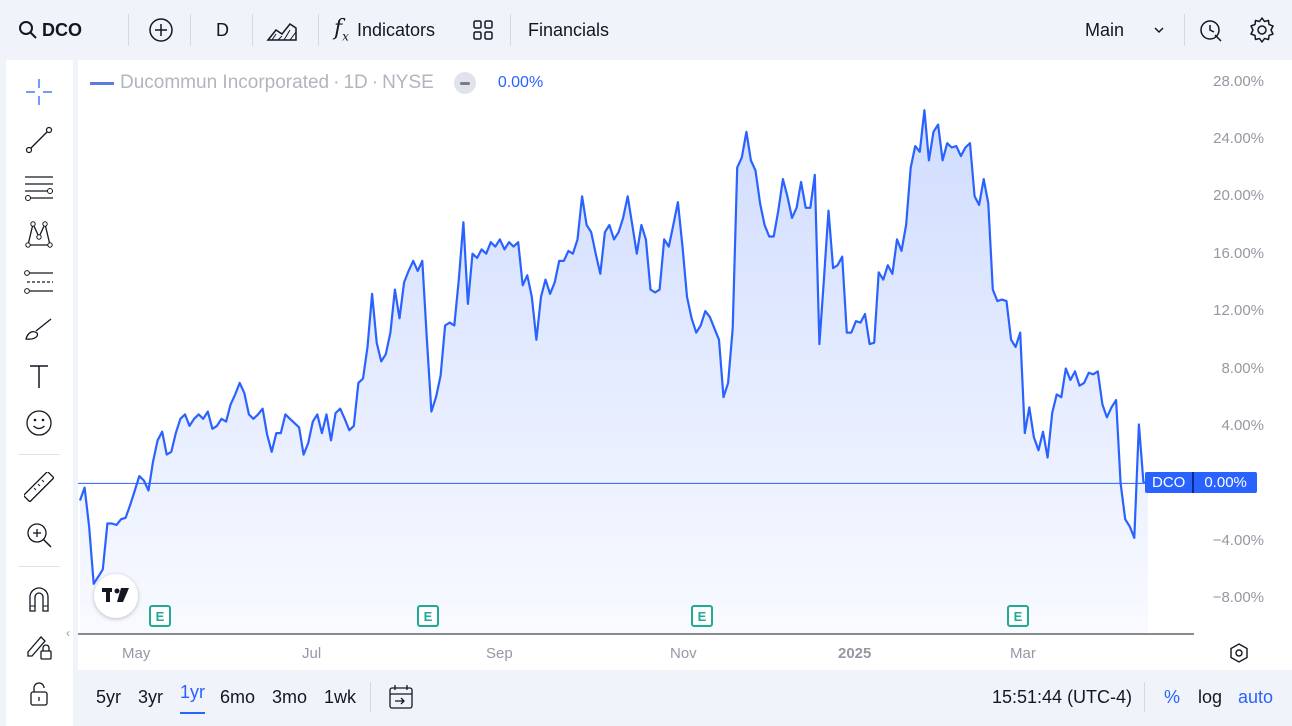  I want to click on chart-style-button, so click(282, 30).